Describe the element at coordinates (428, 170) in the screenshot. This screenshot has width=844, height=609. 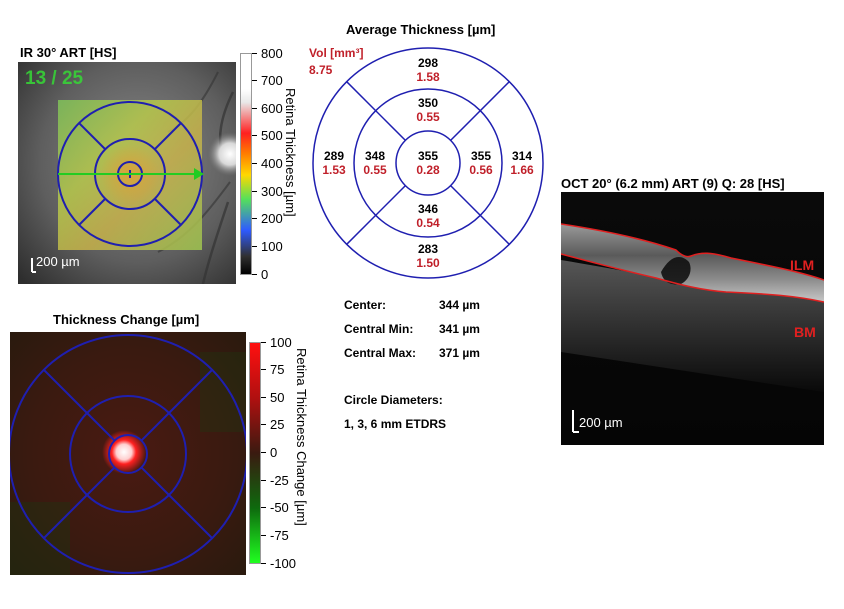
I see `sector-volume: 0.28` at that location.